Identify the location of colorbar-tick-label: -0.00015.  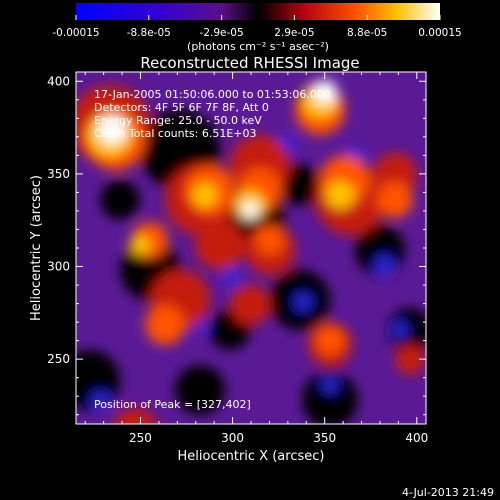
(75, 33).